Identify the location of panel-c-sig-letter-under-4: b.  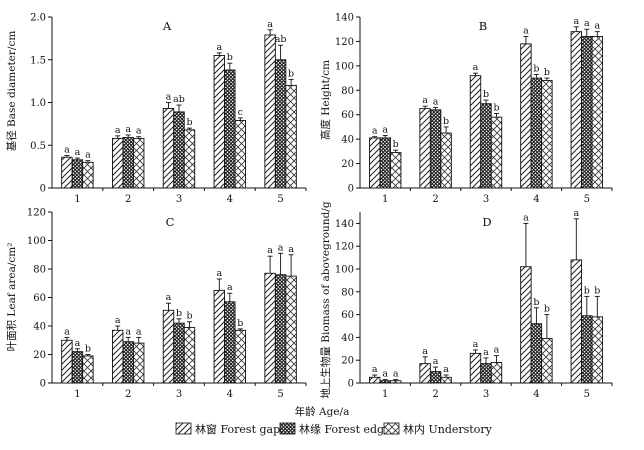
(240, 323).